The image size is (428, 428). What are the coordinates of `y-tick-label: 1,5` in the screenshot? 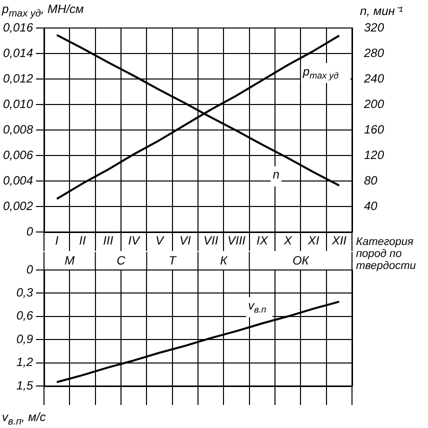 It's located at (25, 385).